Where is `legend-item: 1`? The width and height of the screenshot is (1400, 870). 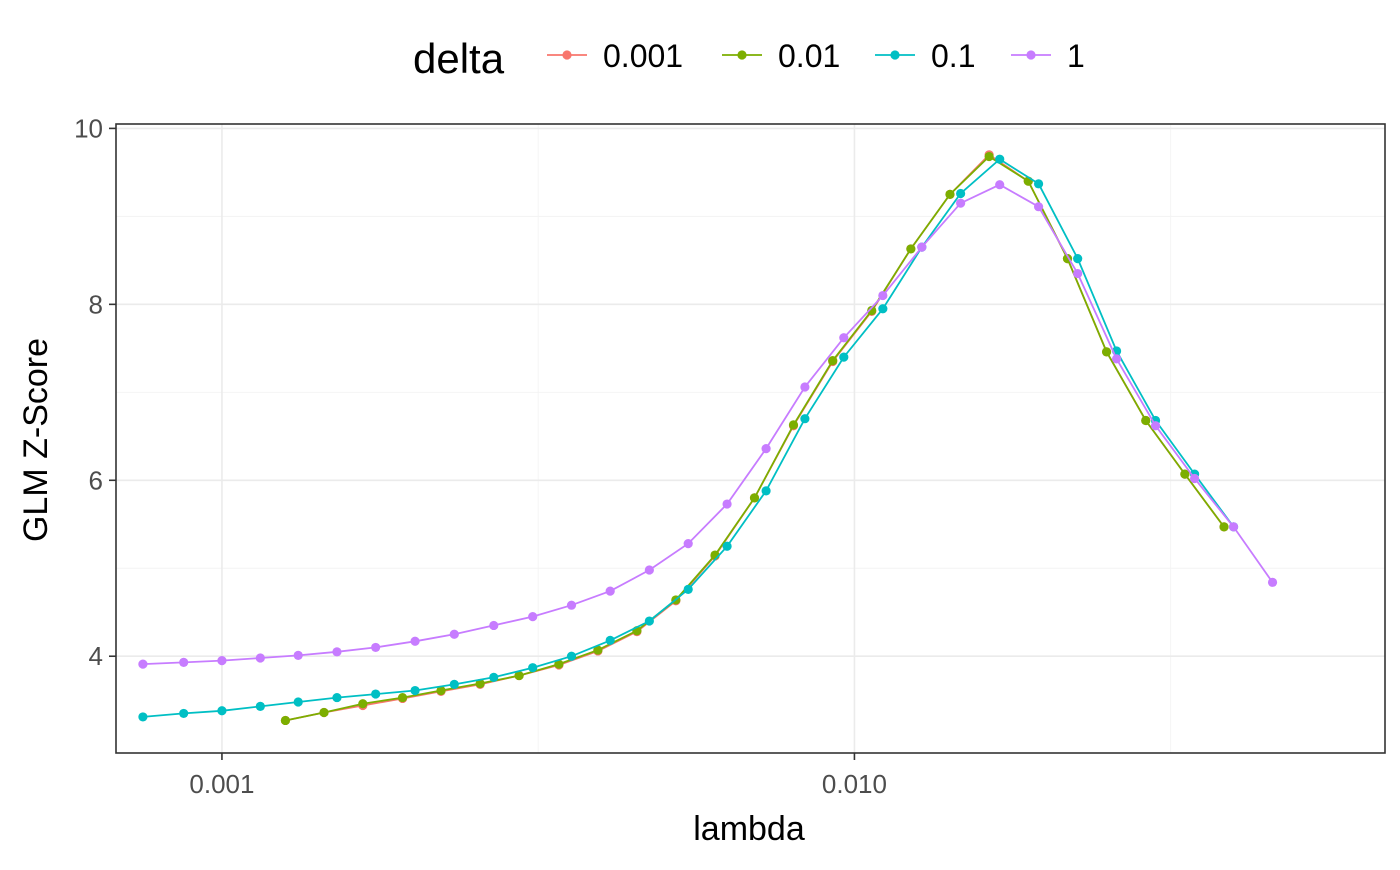
legend-item: 1 is located at coordinates (1048, 56).